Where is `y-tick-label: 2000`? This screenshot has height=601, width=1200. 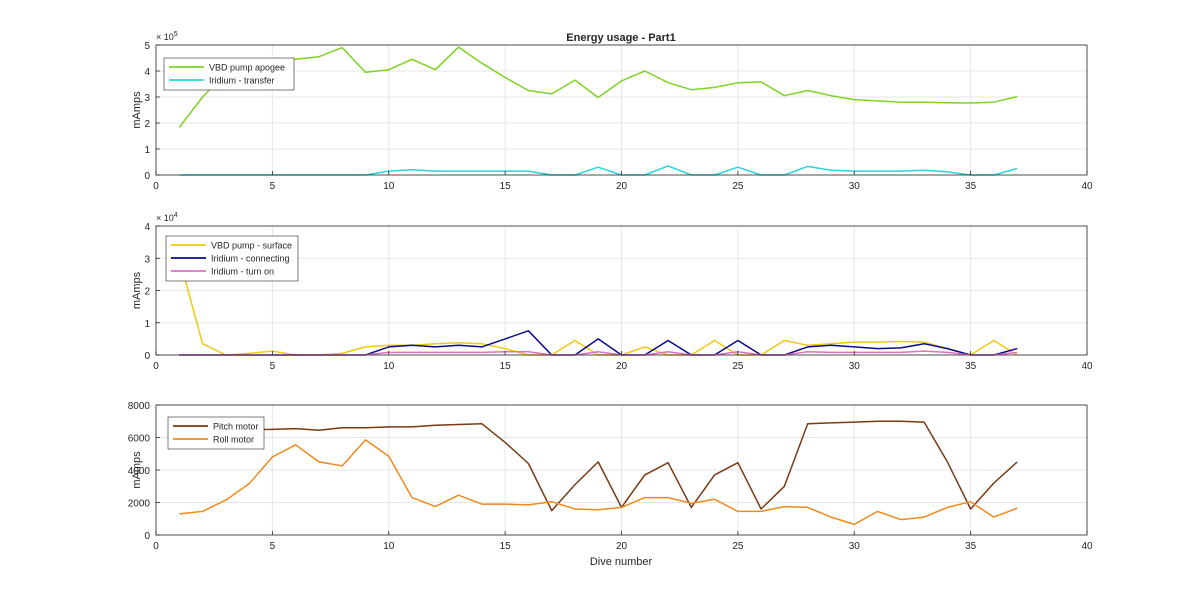 y-tick-label: 2000 is located at coordinates (139, 504).